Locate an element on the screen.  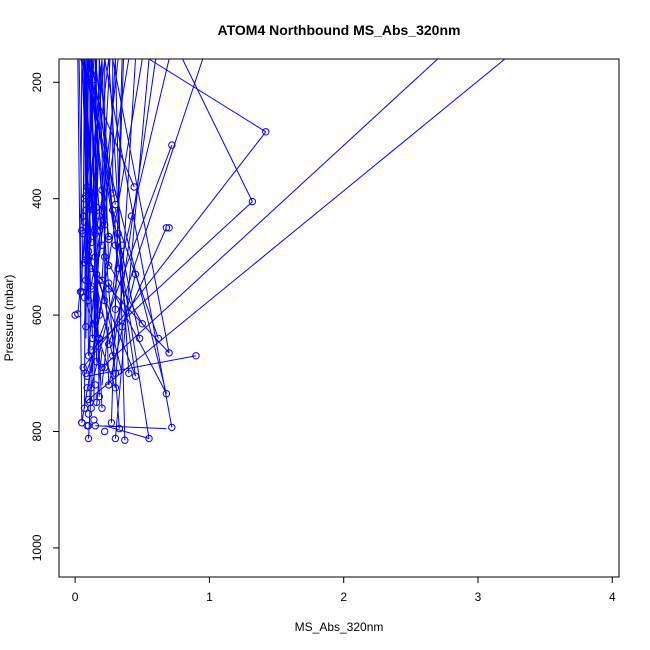
y-tick-label: 800 is located at coordinates (37, 431).